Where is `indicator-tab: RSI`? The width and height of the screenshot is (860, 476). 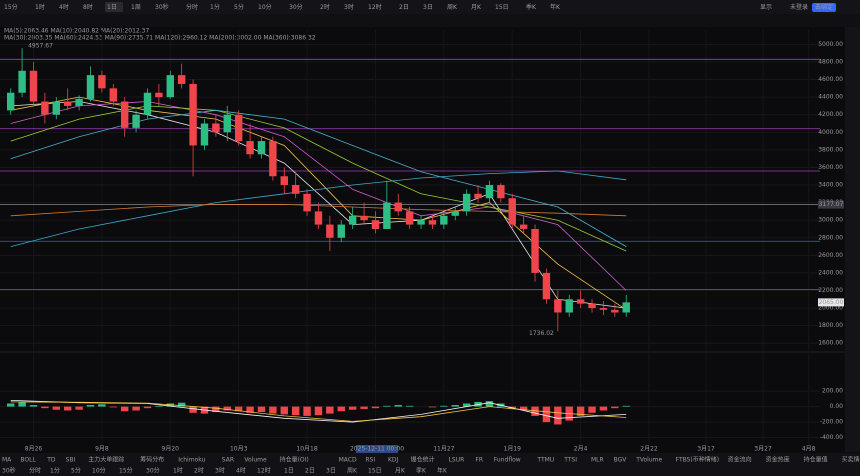
indicator-tab: RSI is located at coordinates (370, 460).